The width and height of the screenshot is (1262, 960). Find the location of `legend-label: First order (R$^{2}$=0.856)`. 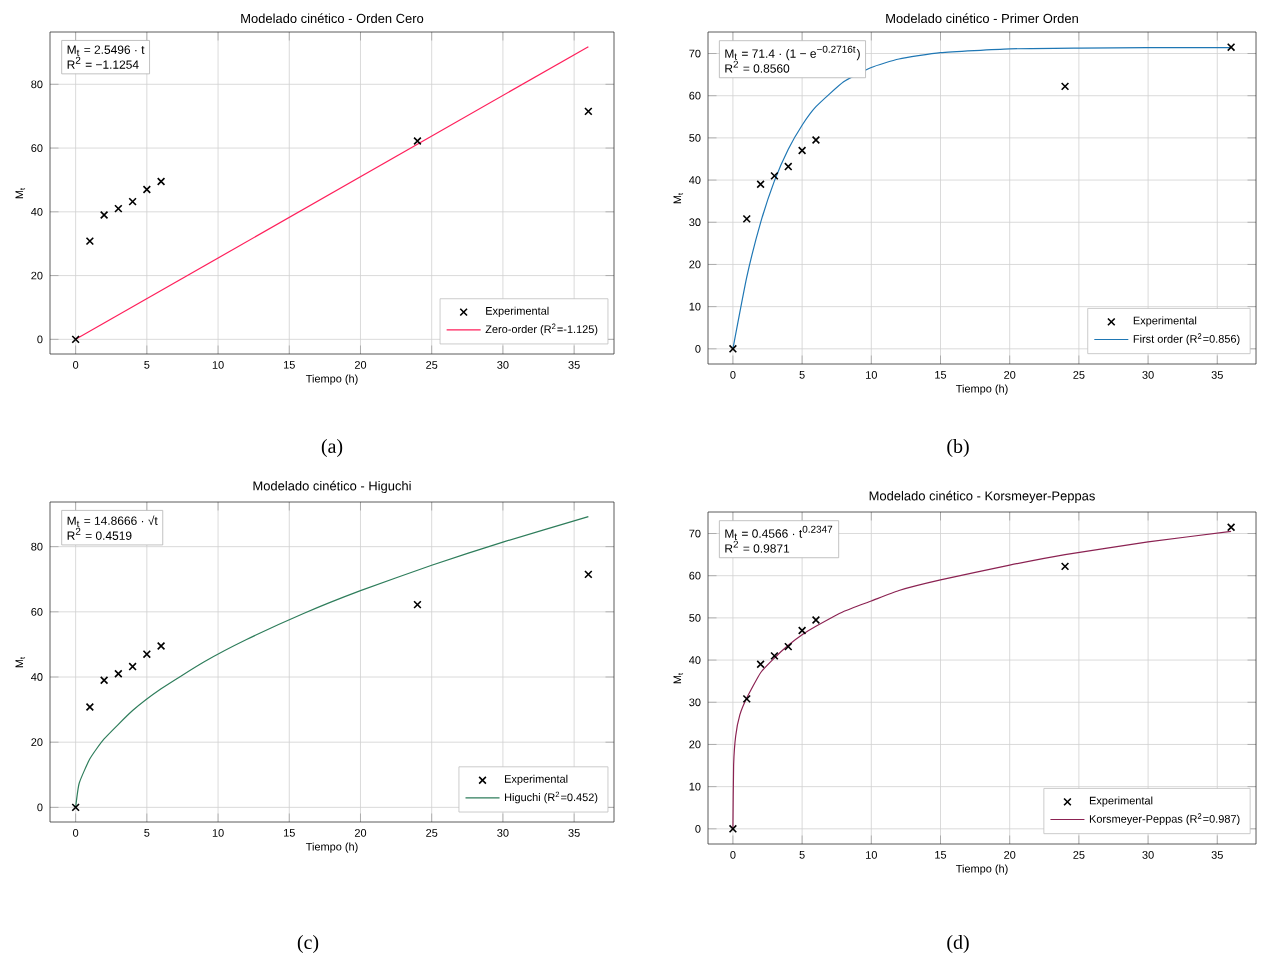

legend-label: First order (R$^{2}$=0.856) is located at coordinates (1186, 339).